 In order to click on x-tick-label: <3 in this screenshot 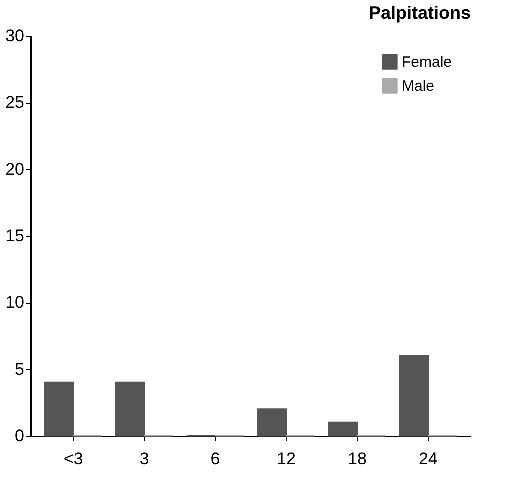, I will do `click(74, 459)`.